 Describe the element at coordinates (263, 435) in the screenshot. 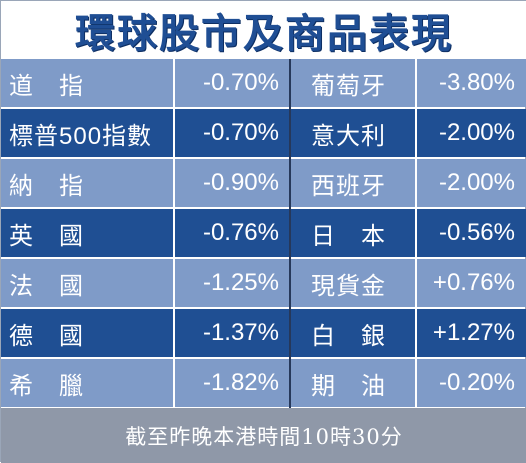

I see `timestamp-footer: 截至昨晚本港時間10時30分` at that location.